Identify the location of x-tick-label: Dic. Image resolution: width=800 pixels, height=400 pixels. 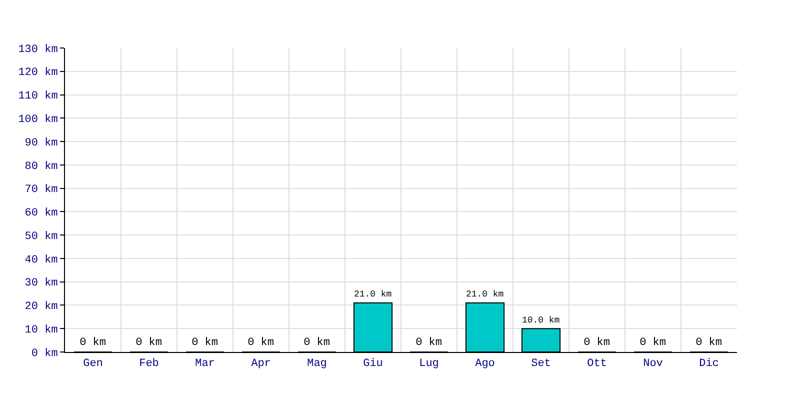
(709, 364).